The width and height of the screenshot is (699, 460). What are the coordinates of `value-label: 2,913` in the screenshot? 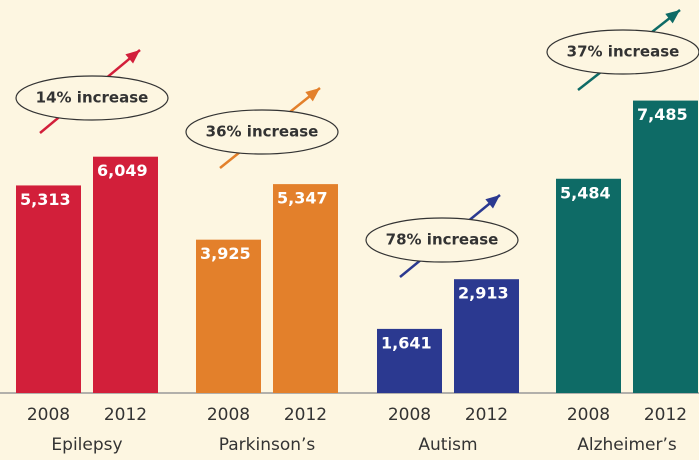 It's located at (483, 293).